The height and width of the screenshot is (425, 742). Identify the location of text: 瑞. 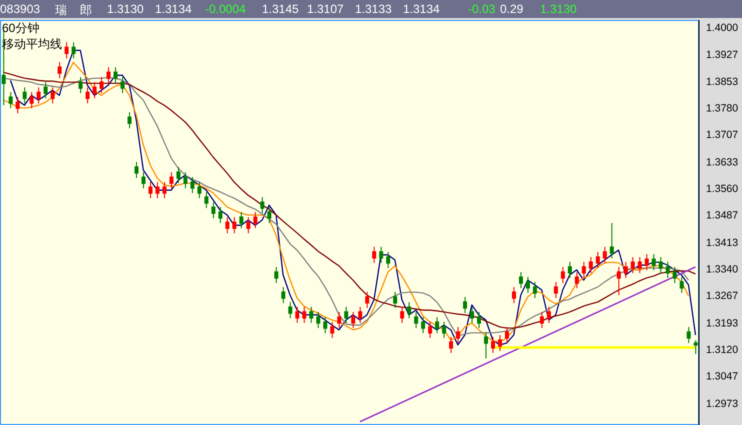
(61, 10).